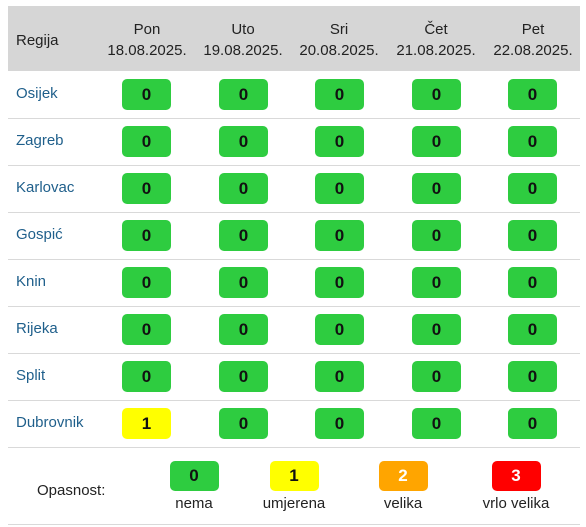  Describe the element at coordinates (45, 187) in the screenshot. I see `region-link: Karlovac` at that location.